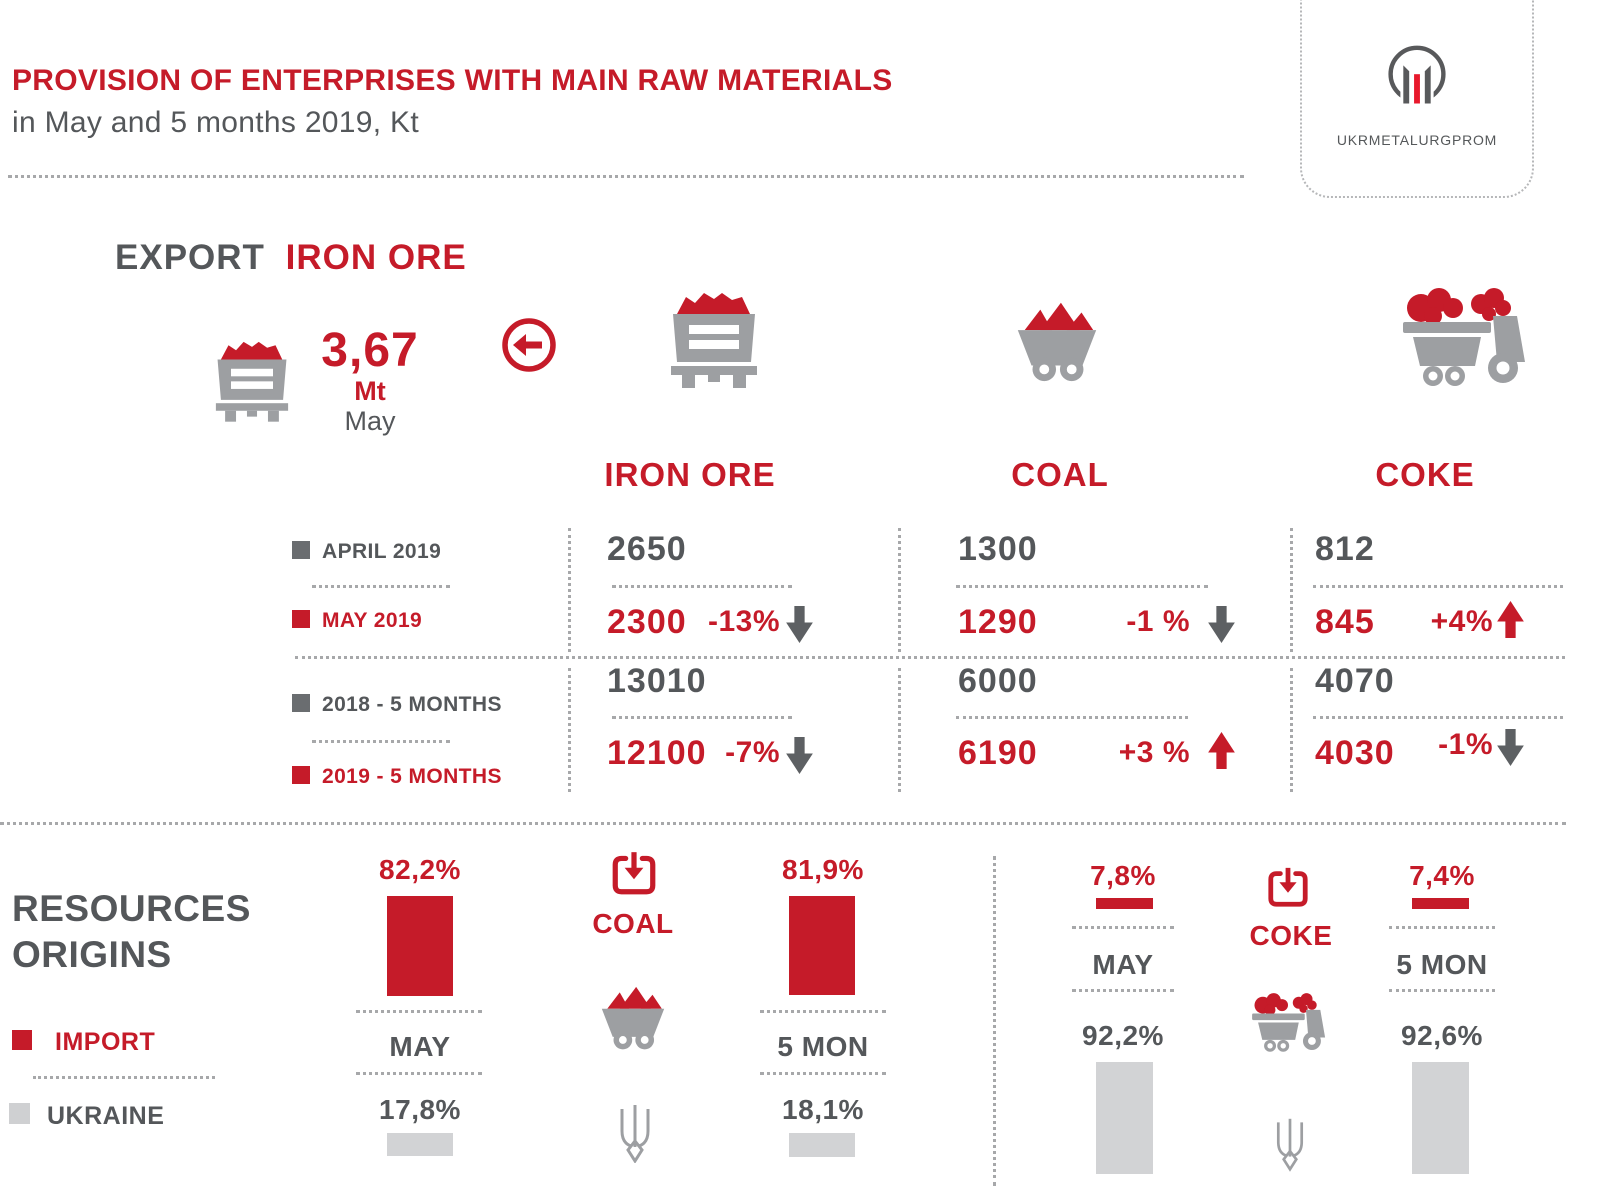 This screenshot has width=1622, height=1188. I want to click on legend-square-april-2019, so click(301, 550).